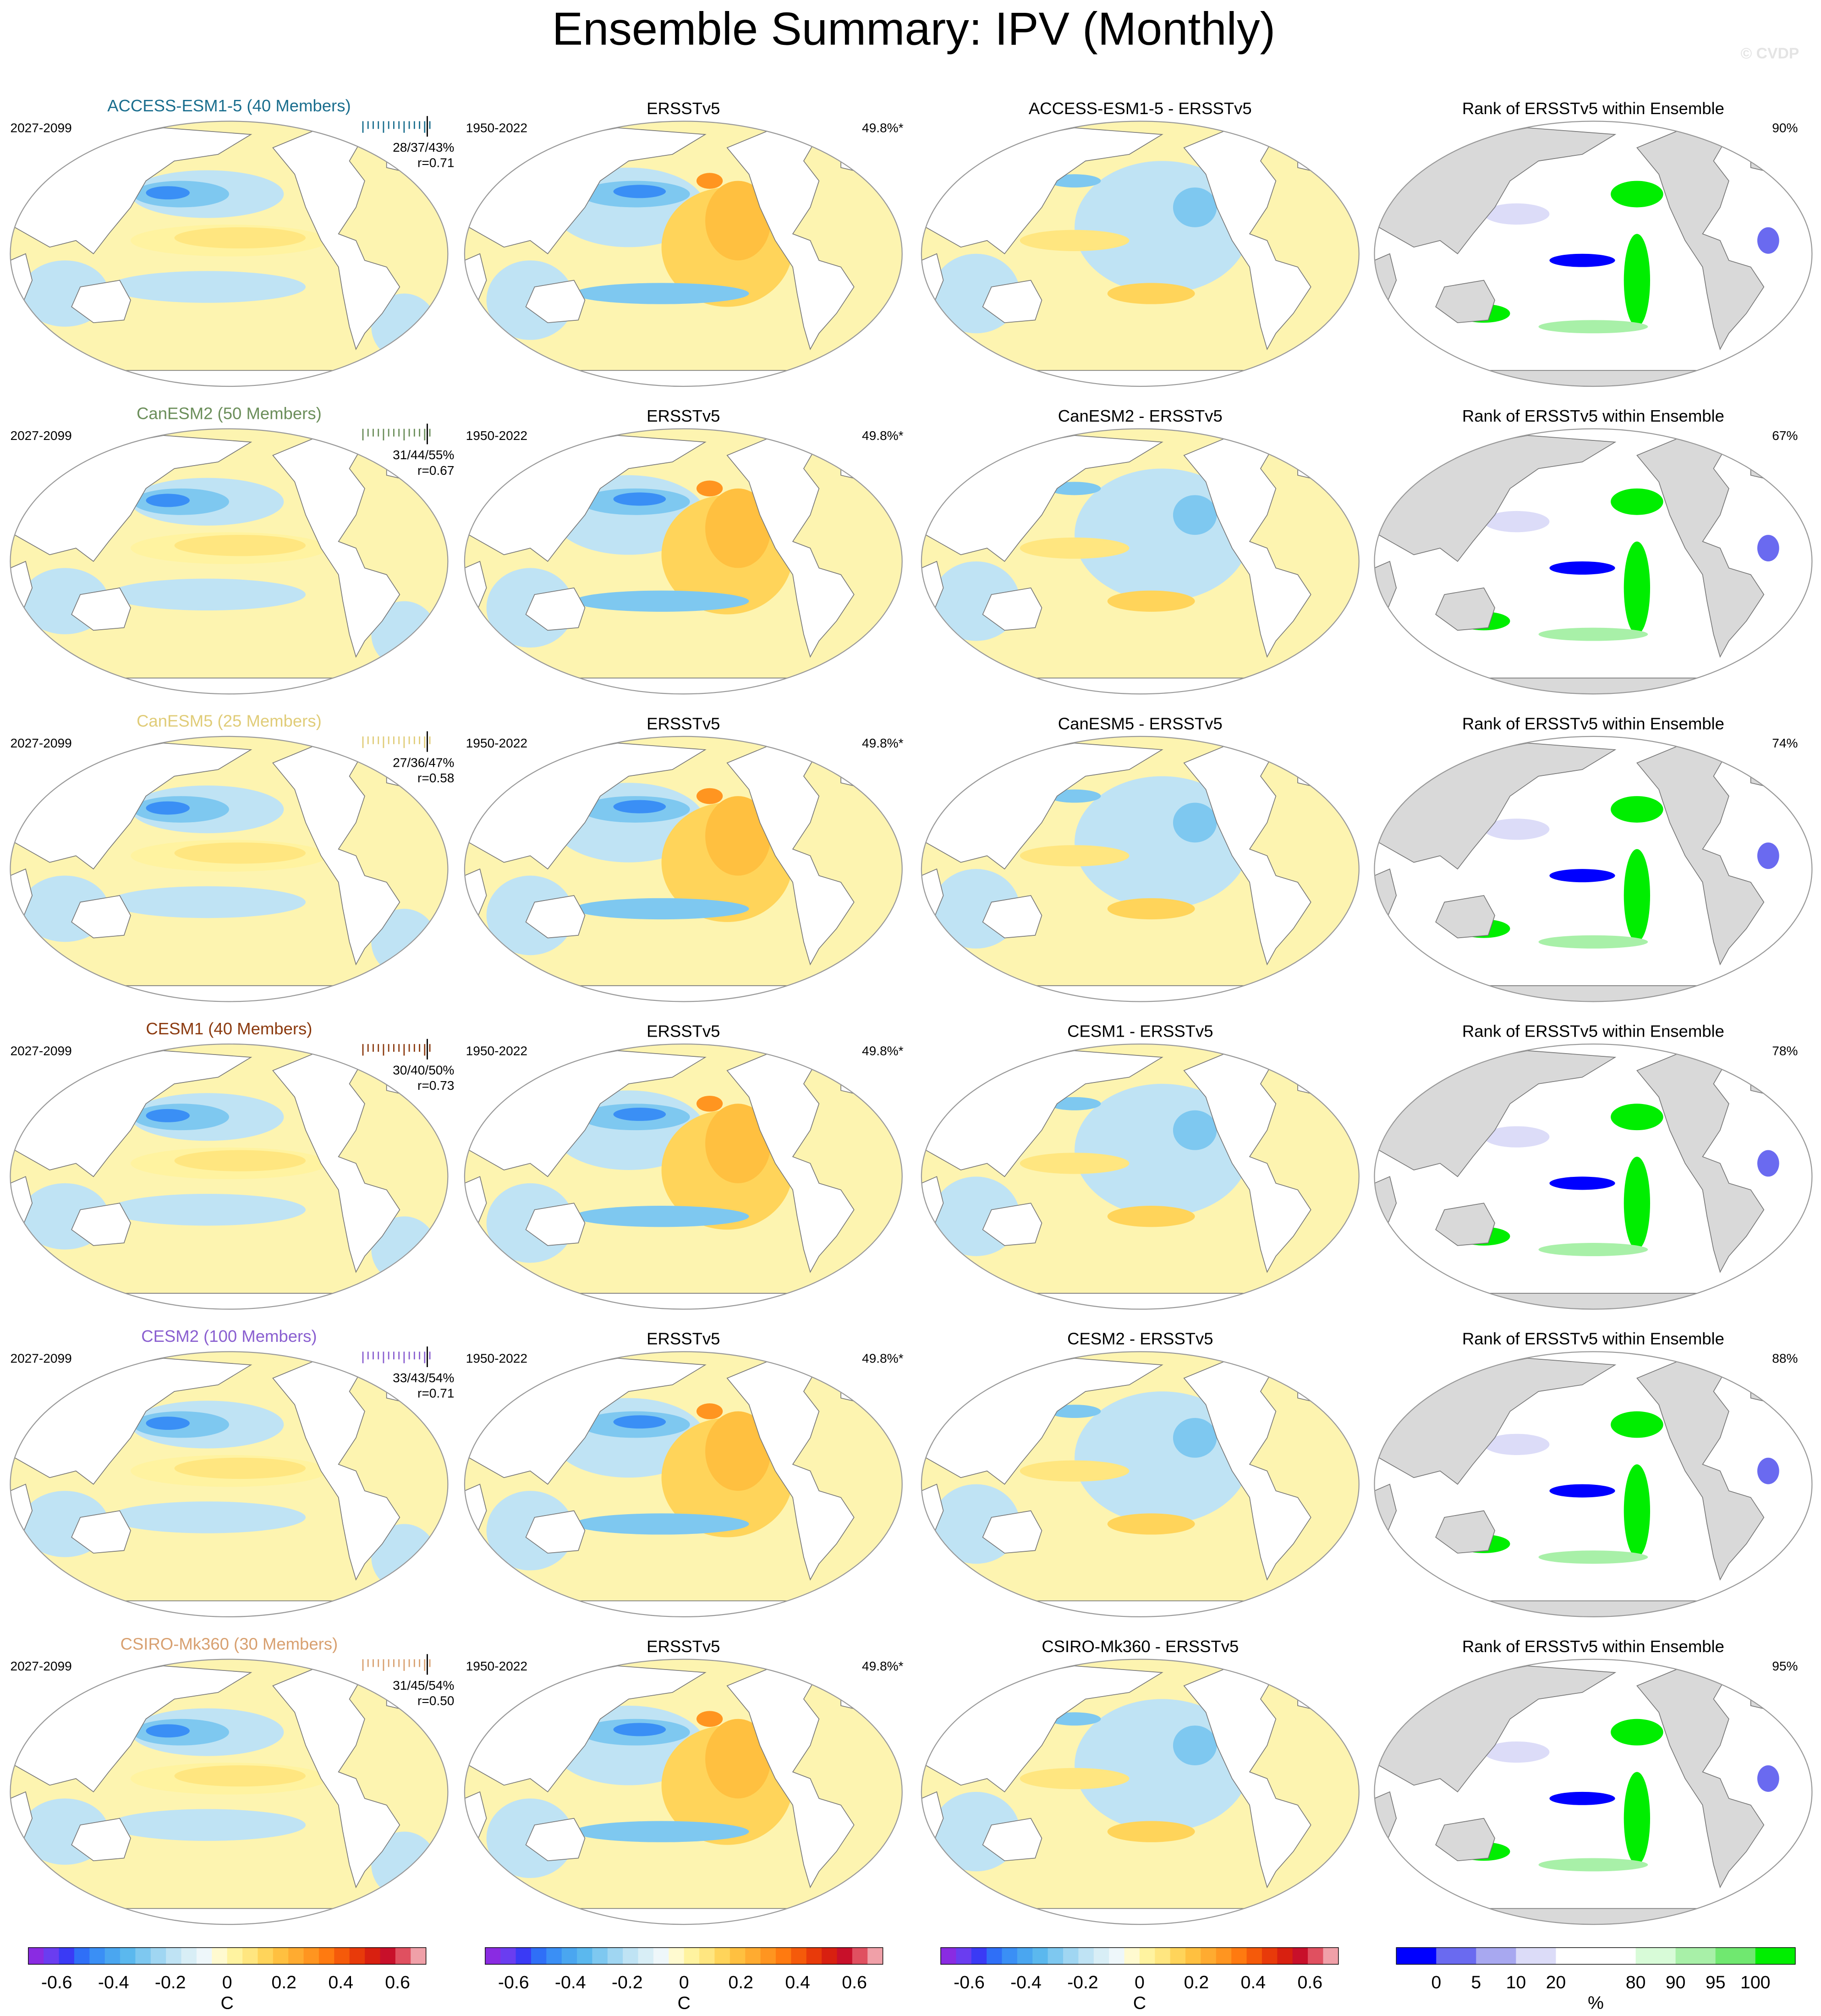 This screenshot has width=1821, height=2016. What do you see at coordinates (798, 1982) in the screenshot?
I see `colorbar-tick-label: 0.4` at bounding box center [798, 1982].